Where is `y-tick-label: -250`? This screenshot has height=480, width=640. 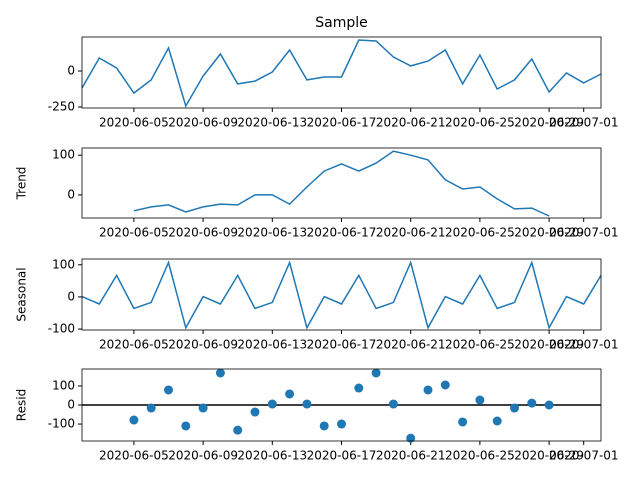 y-tick-label: -250 is located at coordinates (61, 106).